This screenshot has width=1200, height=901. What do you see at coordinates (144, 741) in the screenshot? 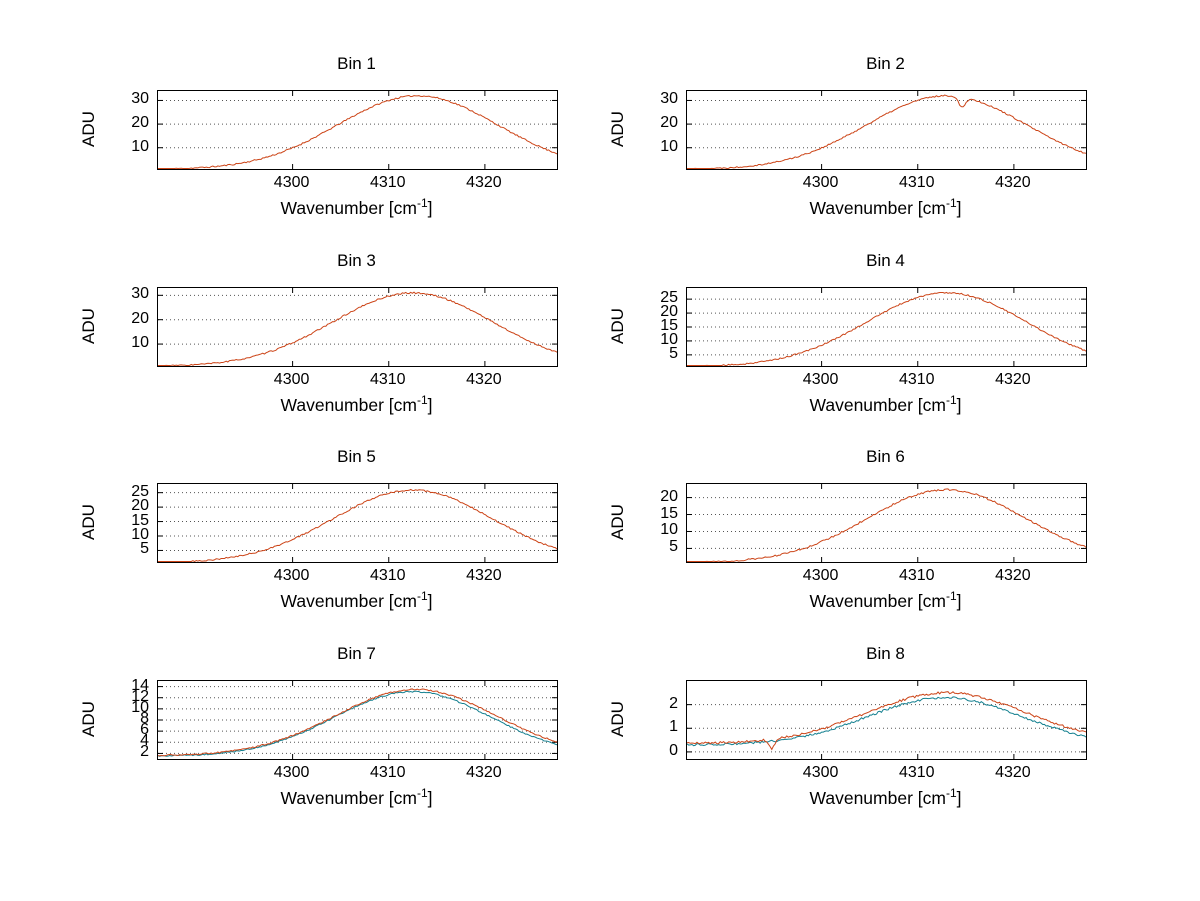
I see `y-tick-label: 4` at bounding box center [144, 741].